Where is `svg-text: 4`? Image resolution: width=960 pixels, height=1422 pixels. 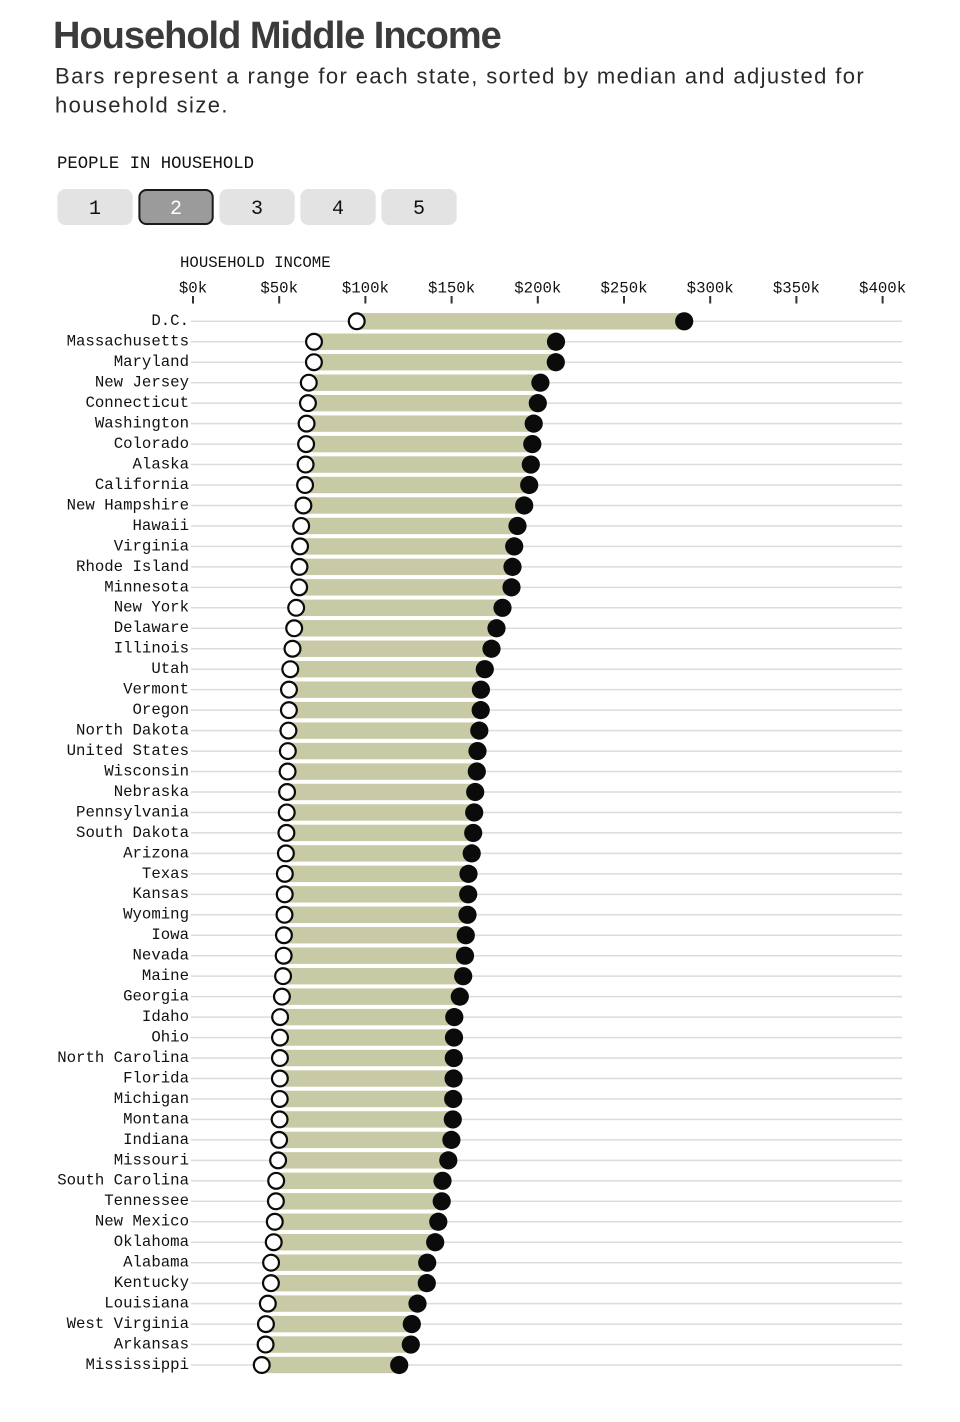 svg-text: 4 is located at coordinates (338, 209).